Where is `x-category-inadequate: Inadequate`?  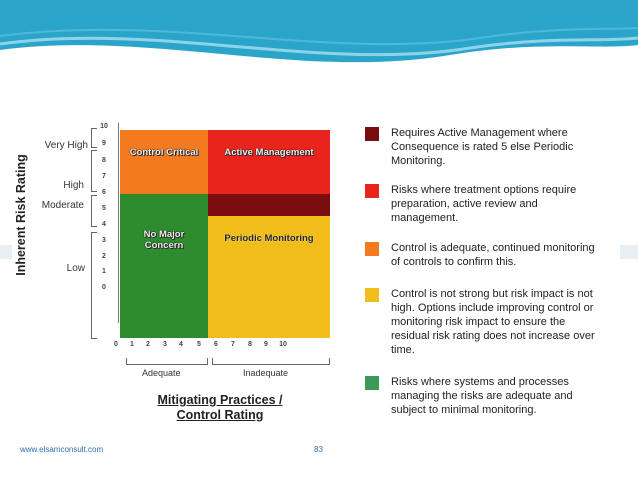 x-category-inadequate: Inadequate is located at coordinates (266, 373).